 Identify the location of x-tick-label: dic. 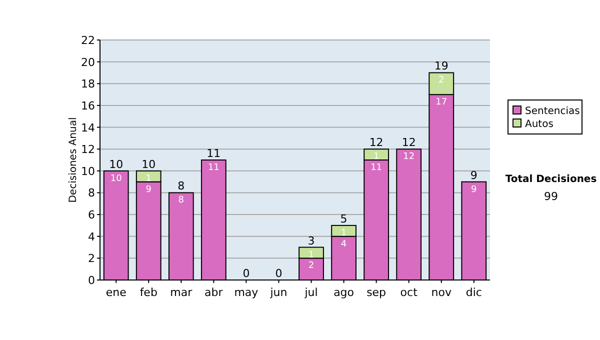
(474, 292).